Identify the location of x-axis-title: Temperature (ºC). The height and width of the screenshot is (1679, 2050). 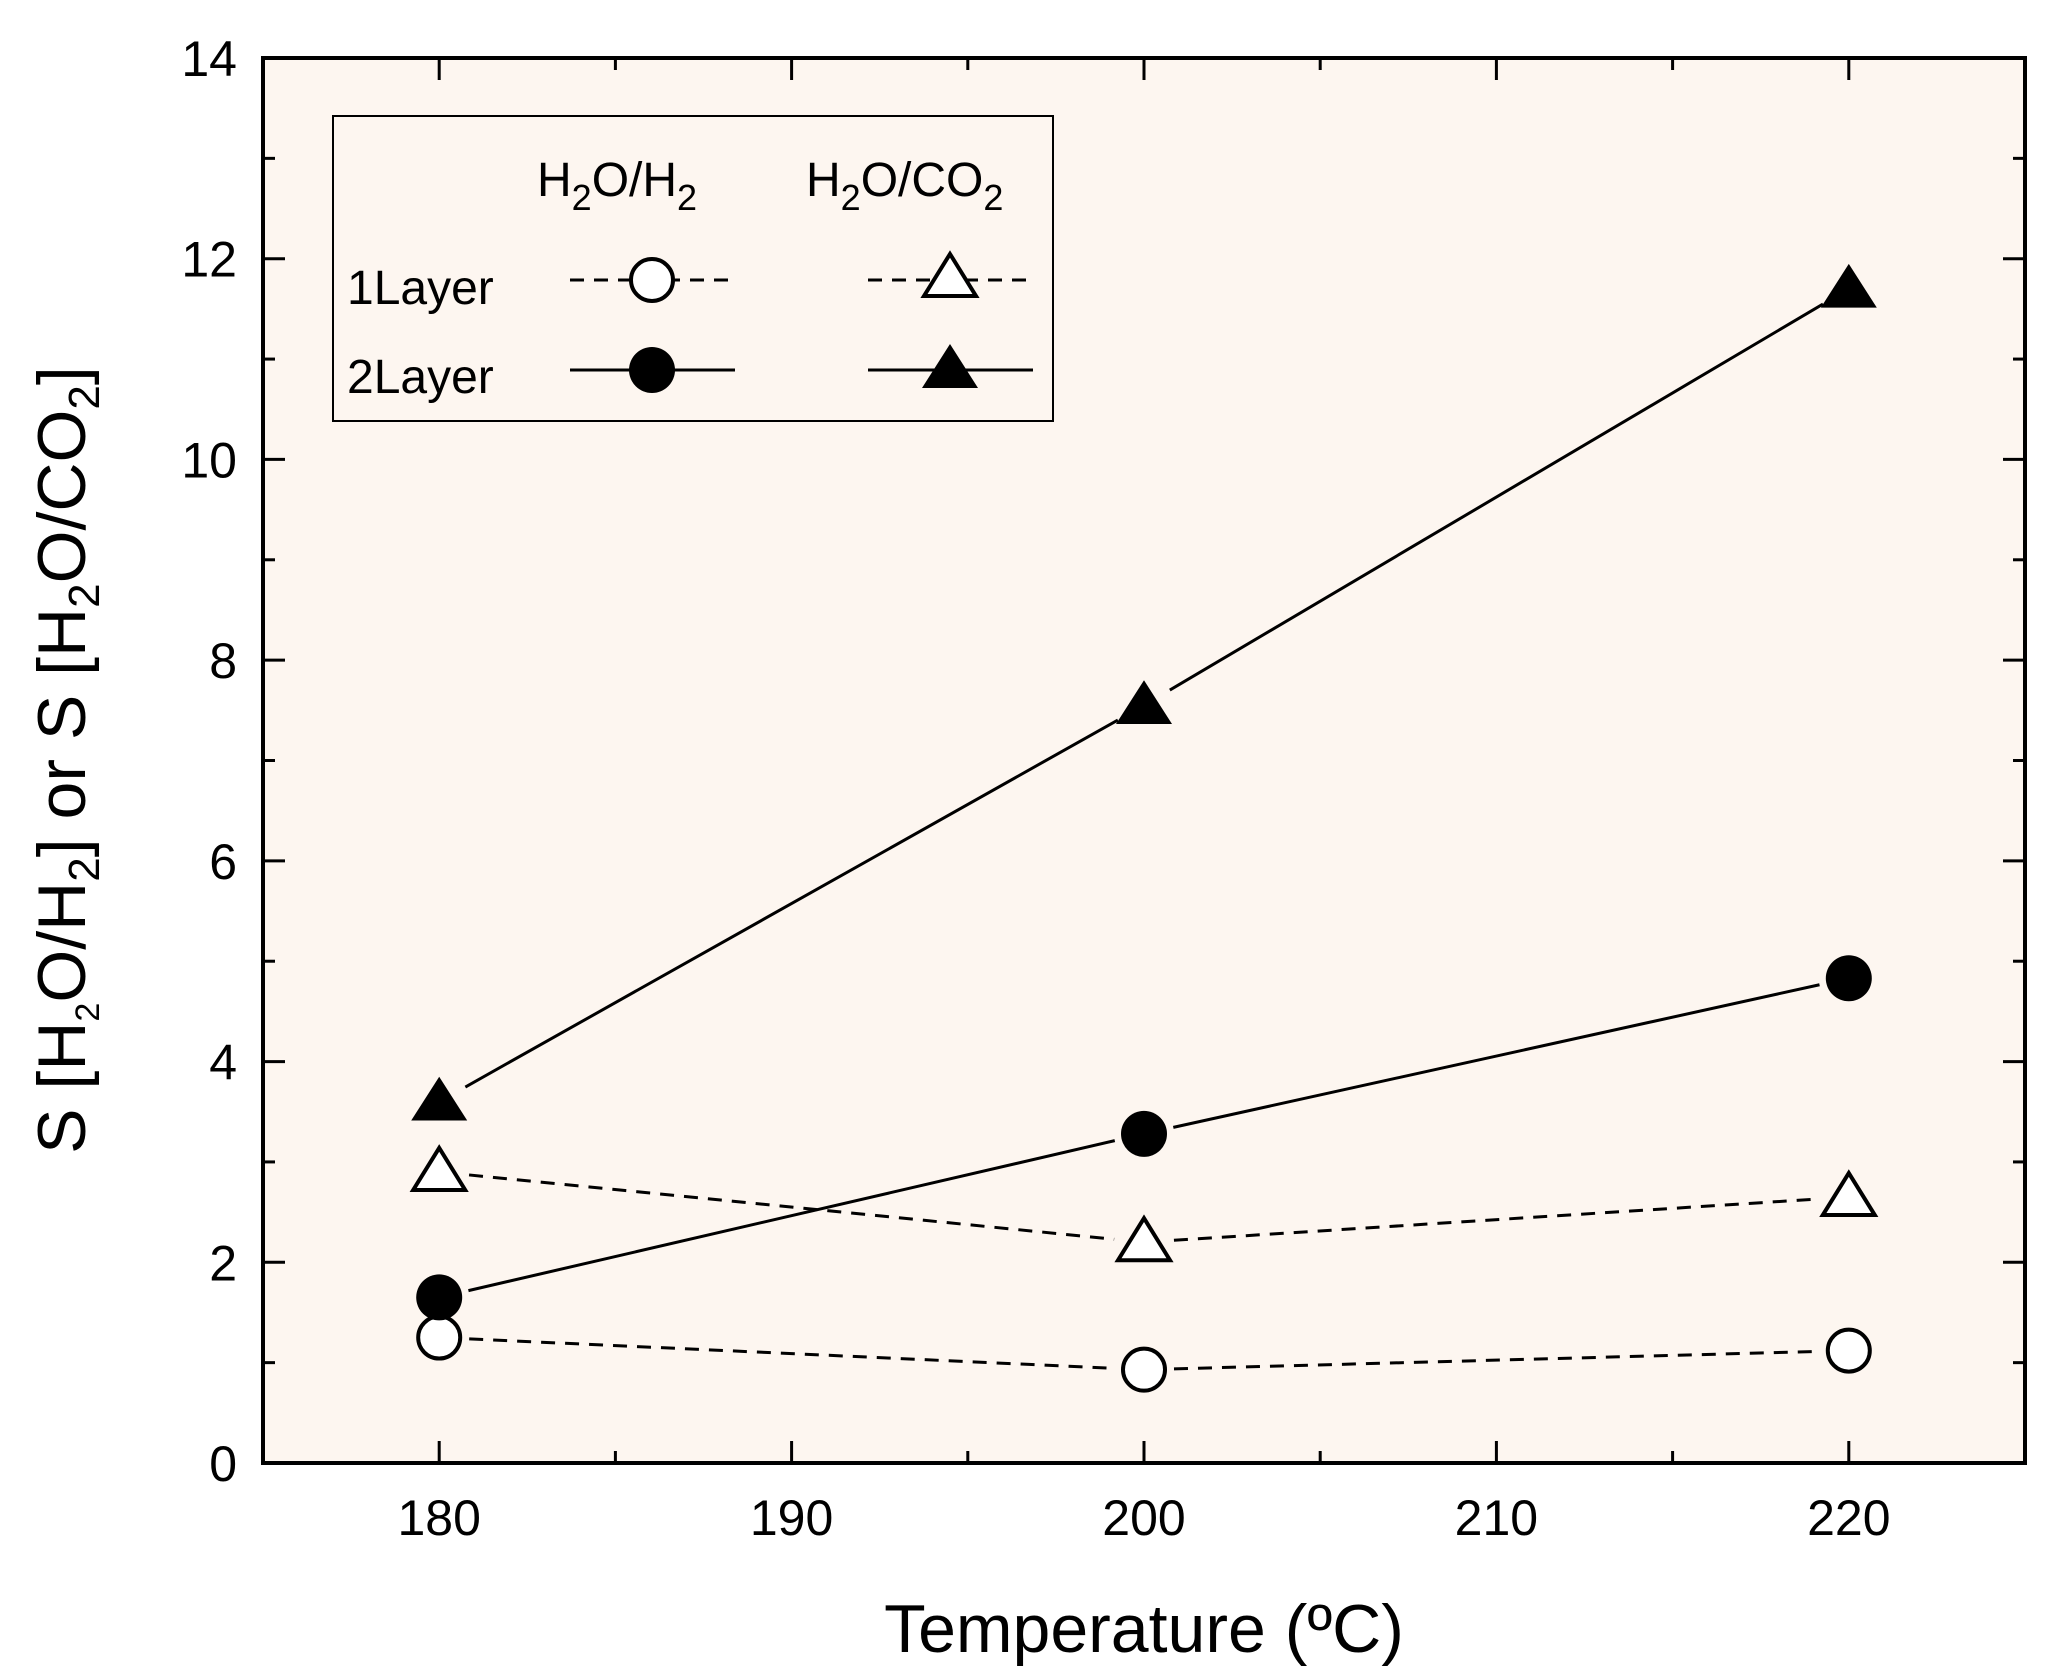
(1144, 1629).